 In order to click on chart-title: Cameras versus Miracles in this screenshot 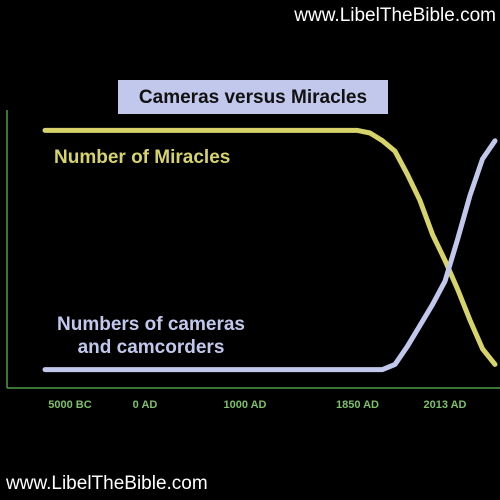, I will do `click(253, 97)`.